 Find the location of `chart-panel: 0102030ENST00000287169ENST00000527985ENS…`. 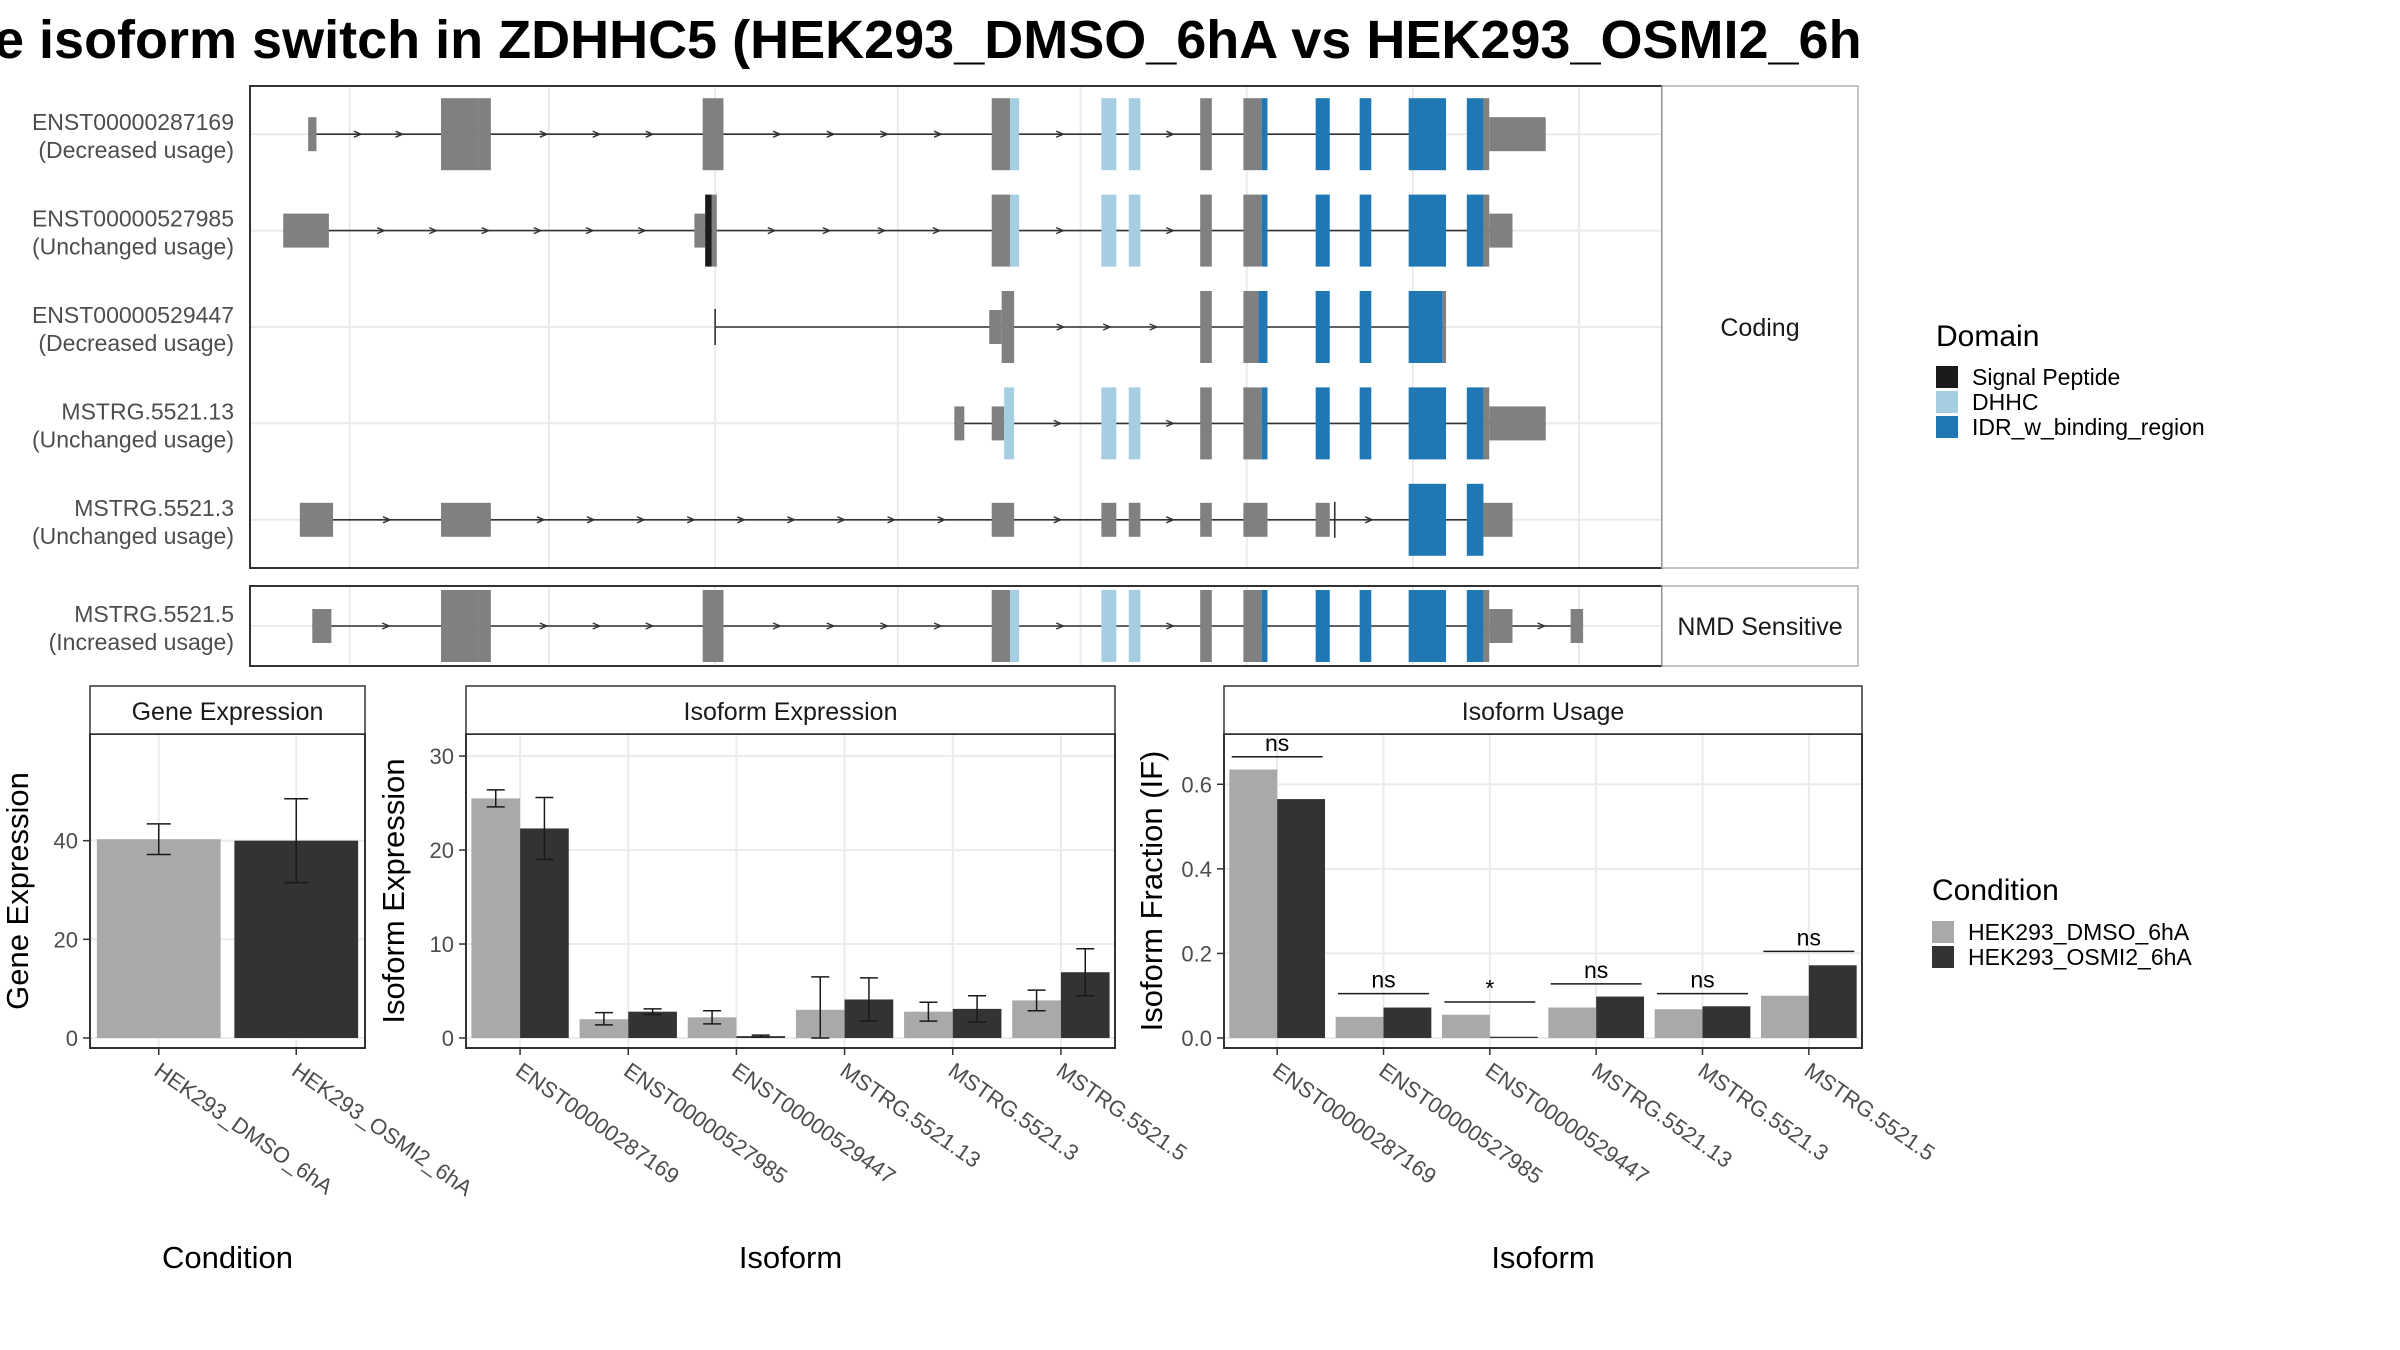

chart-panel: 0102030ENST00000287169ENST00000527985ENS… is located at coordinates (784, 980).